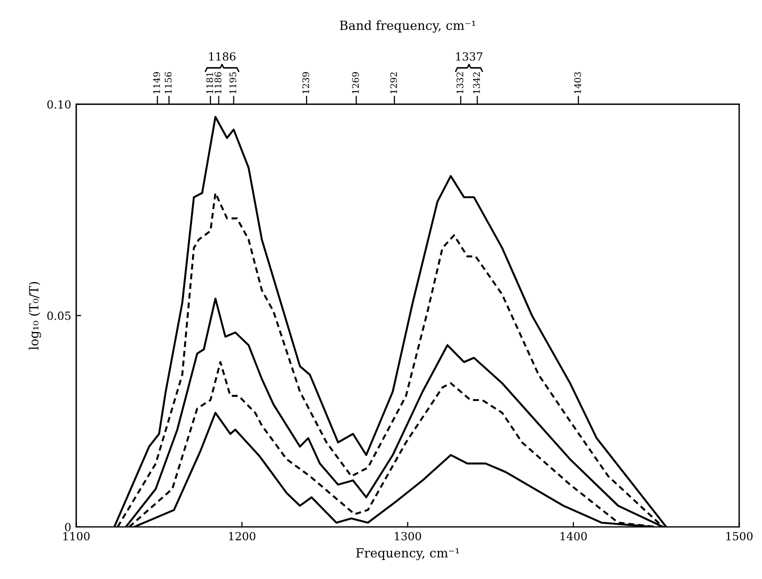 This screenshot has width=762, height=579. Describe the element at coordinates (232, 83) in the screenshot. I see `x2-tick-label: 1195` at that location.